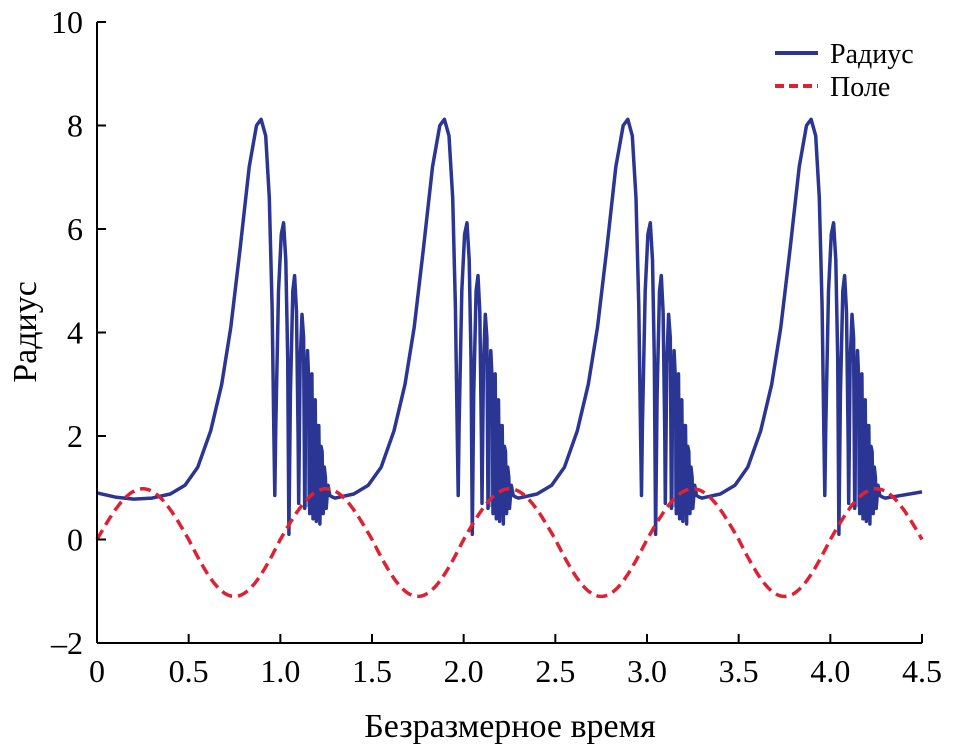 The height and width of the screenshot is (754, 953). Describe the element at coordinates (510, 726) in the screenshot. I see `x-axis-label: Безразмерное время` at that location.